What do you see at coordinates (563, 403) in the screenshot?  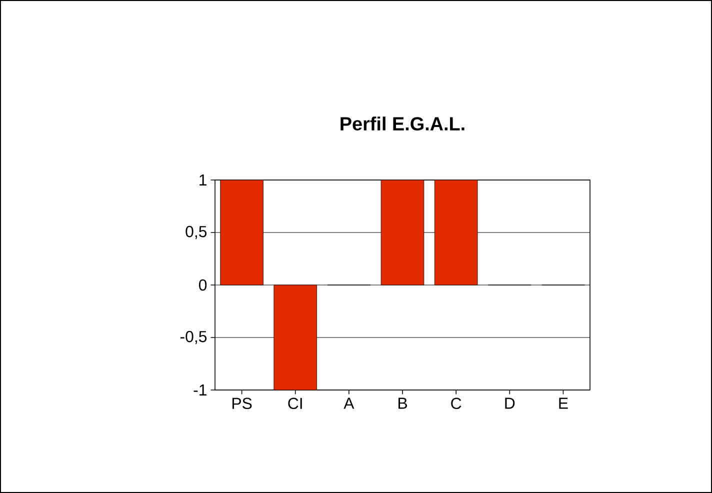 I see `x-tick-label: E` at bounding box center [563, 403].